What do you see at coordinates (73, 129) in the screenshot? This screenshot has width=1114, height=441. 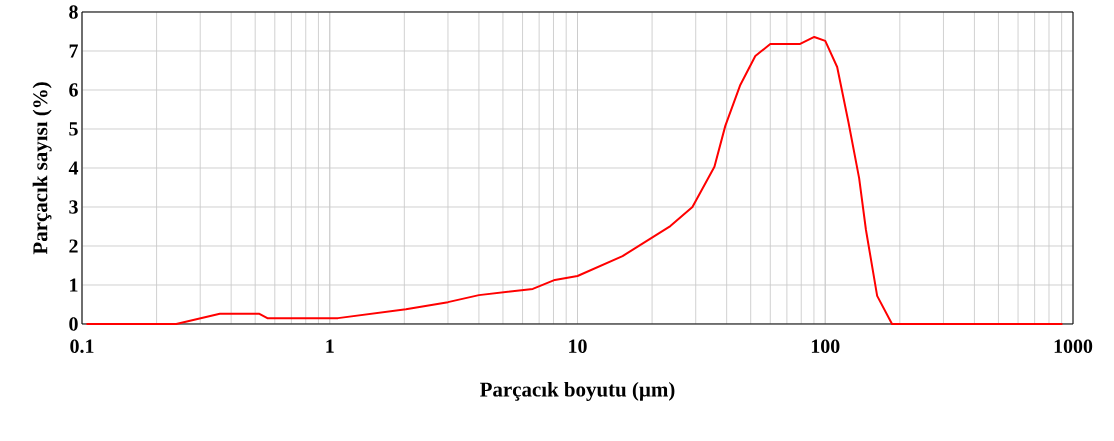 I see `y-tick-label: 5` at bounding box center [73, 129].